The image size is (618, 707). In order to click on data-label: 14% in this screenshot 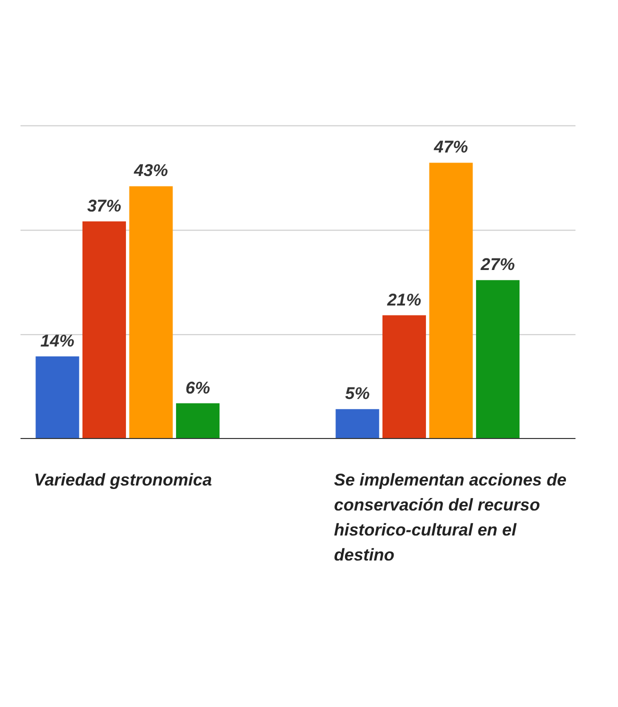, I will do `click(57, 340)`.